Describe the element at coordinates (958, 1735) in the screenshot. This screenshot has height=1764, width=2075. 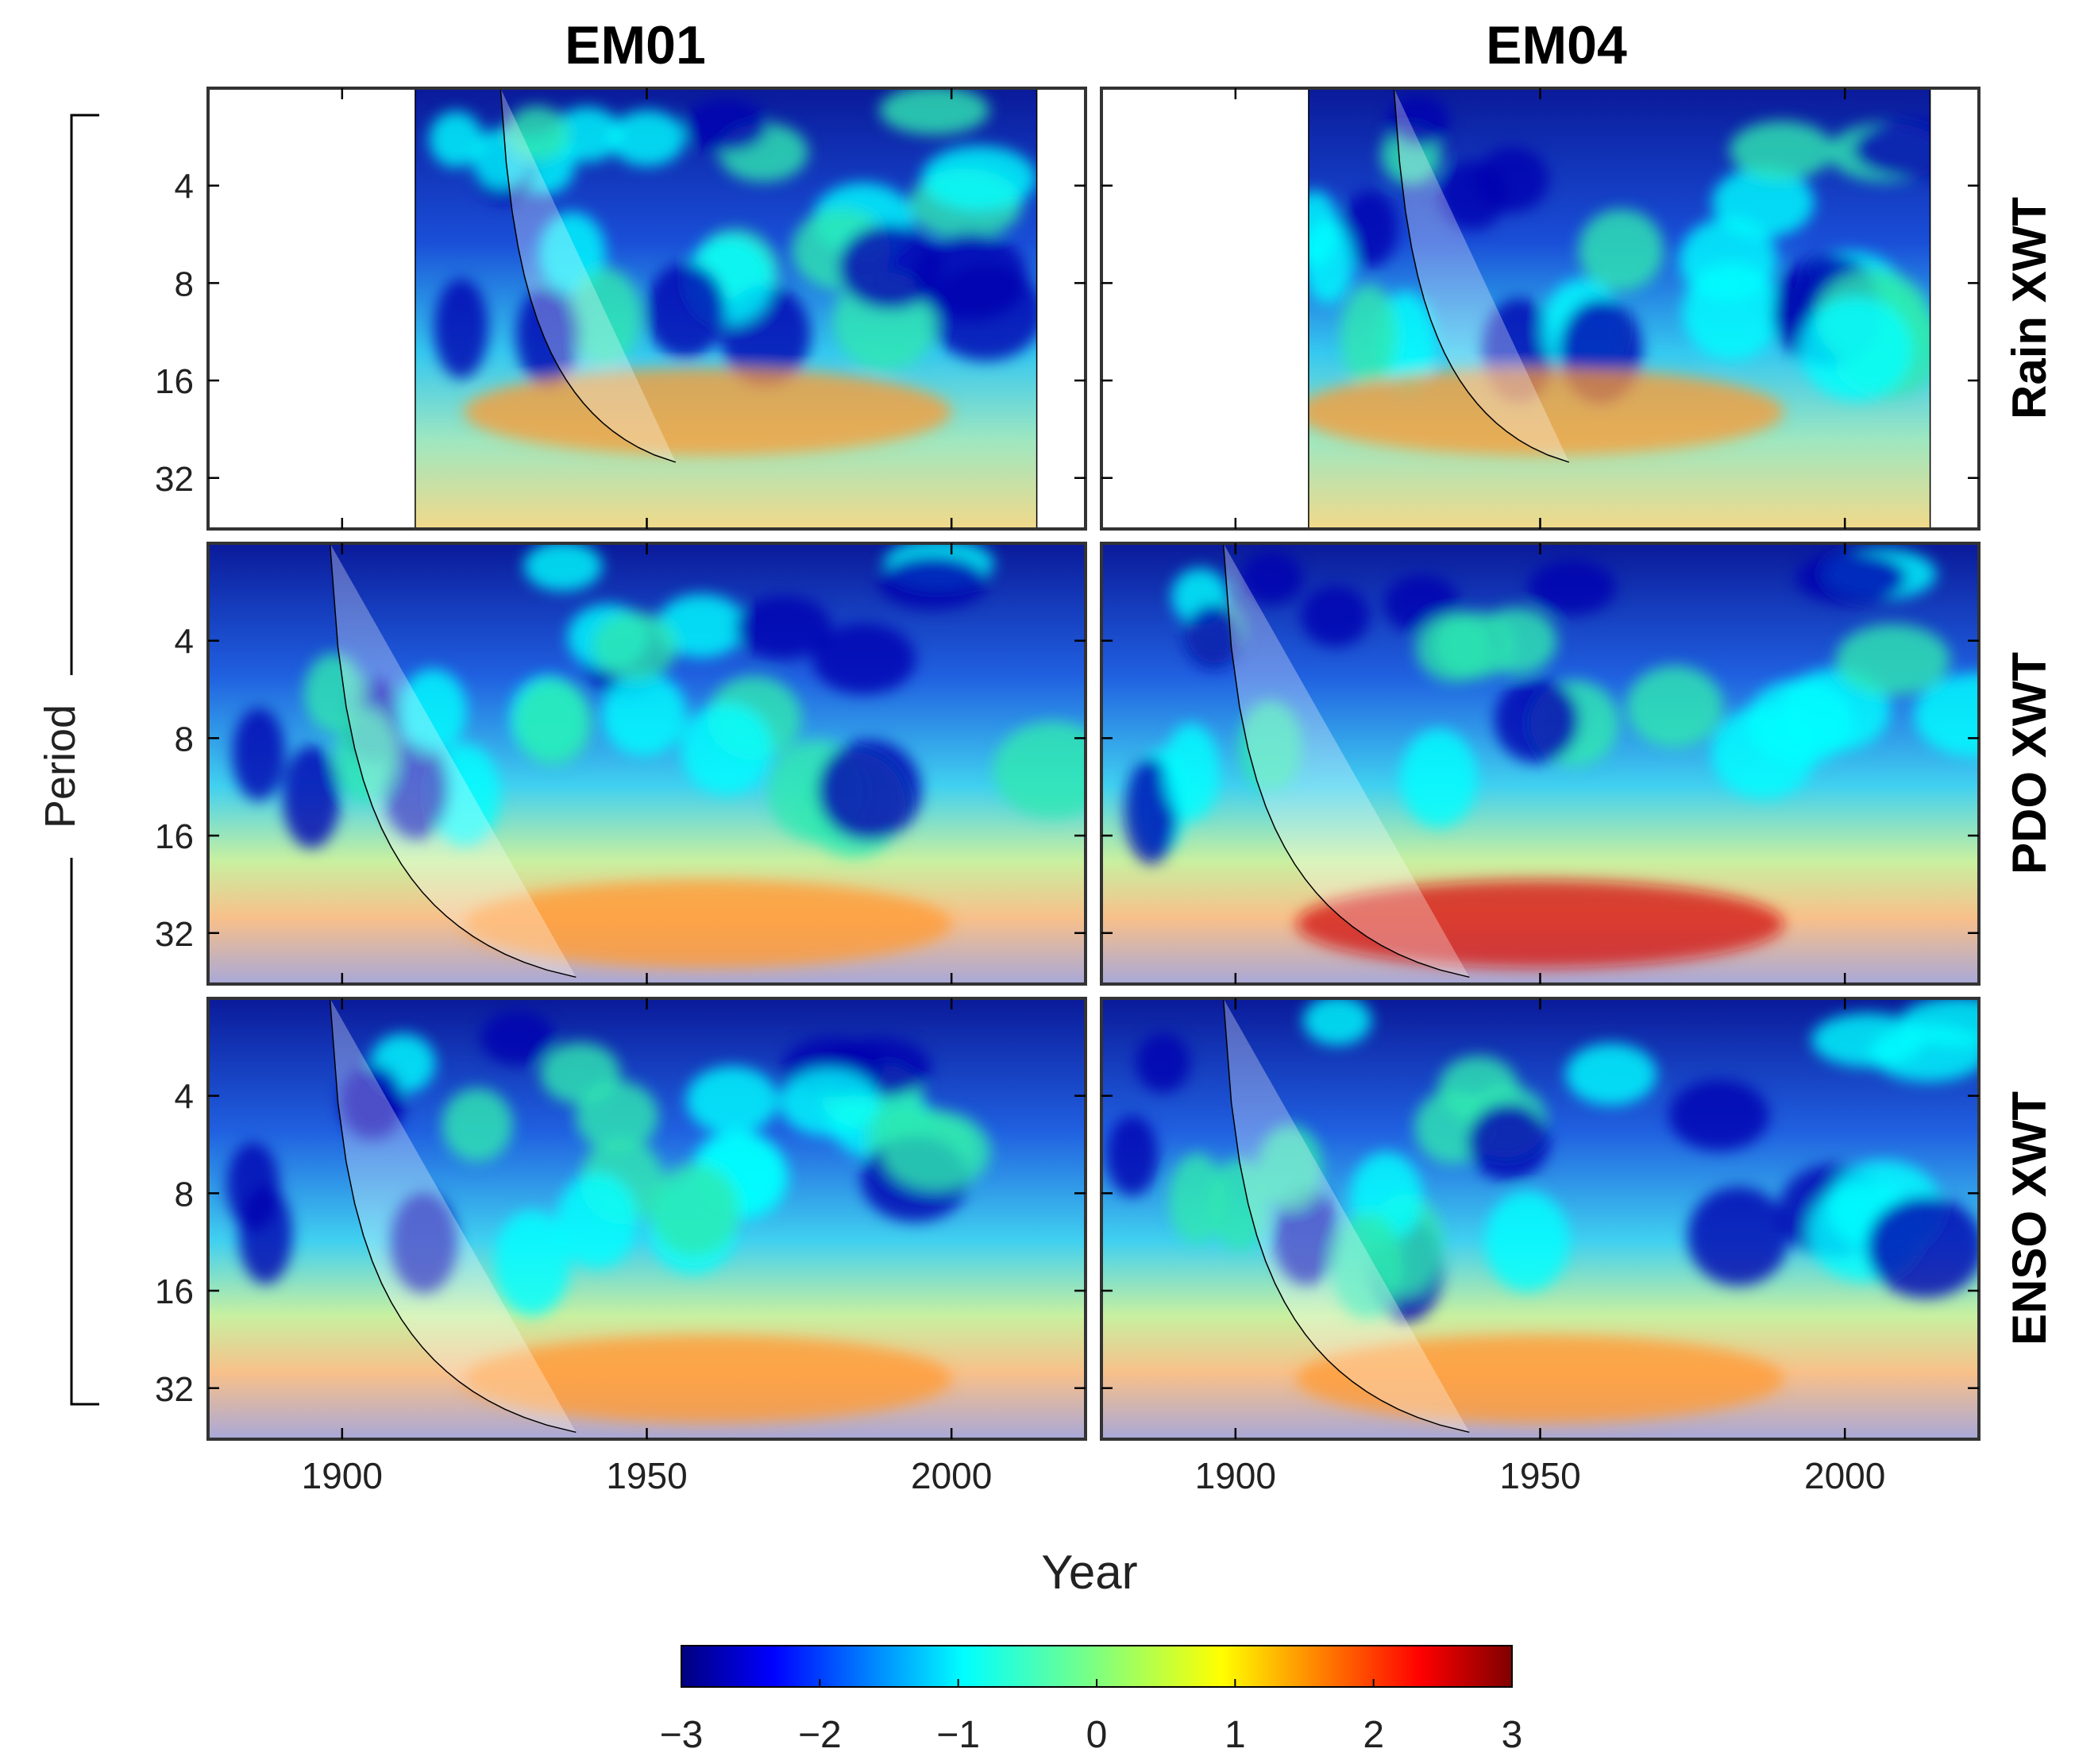
I see `colorbar-tick-label: −1` at that location.